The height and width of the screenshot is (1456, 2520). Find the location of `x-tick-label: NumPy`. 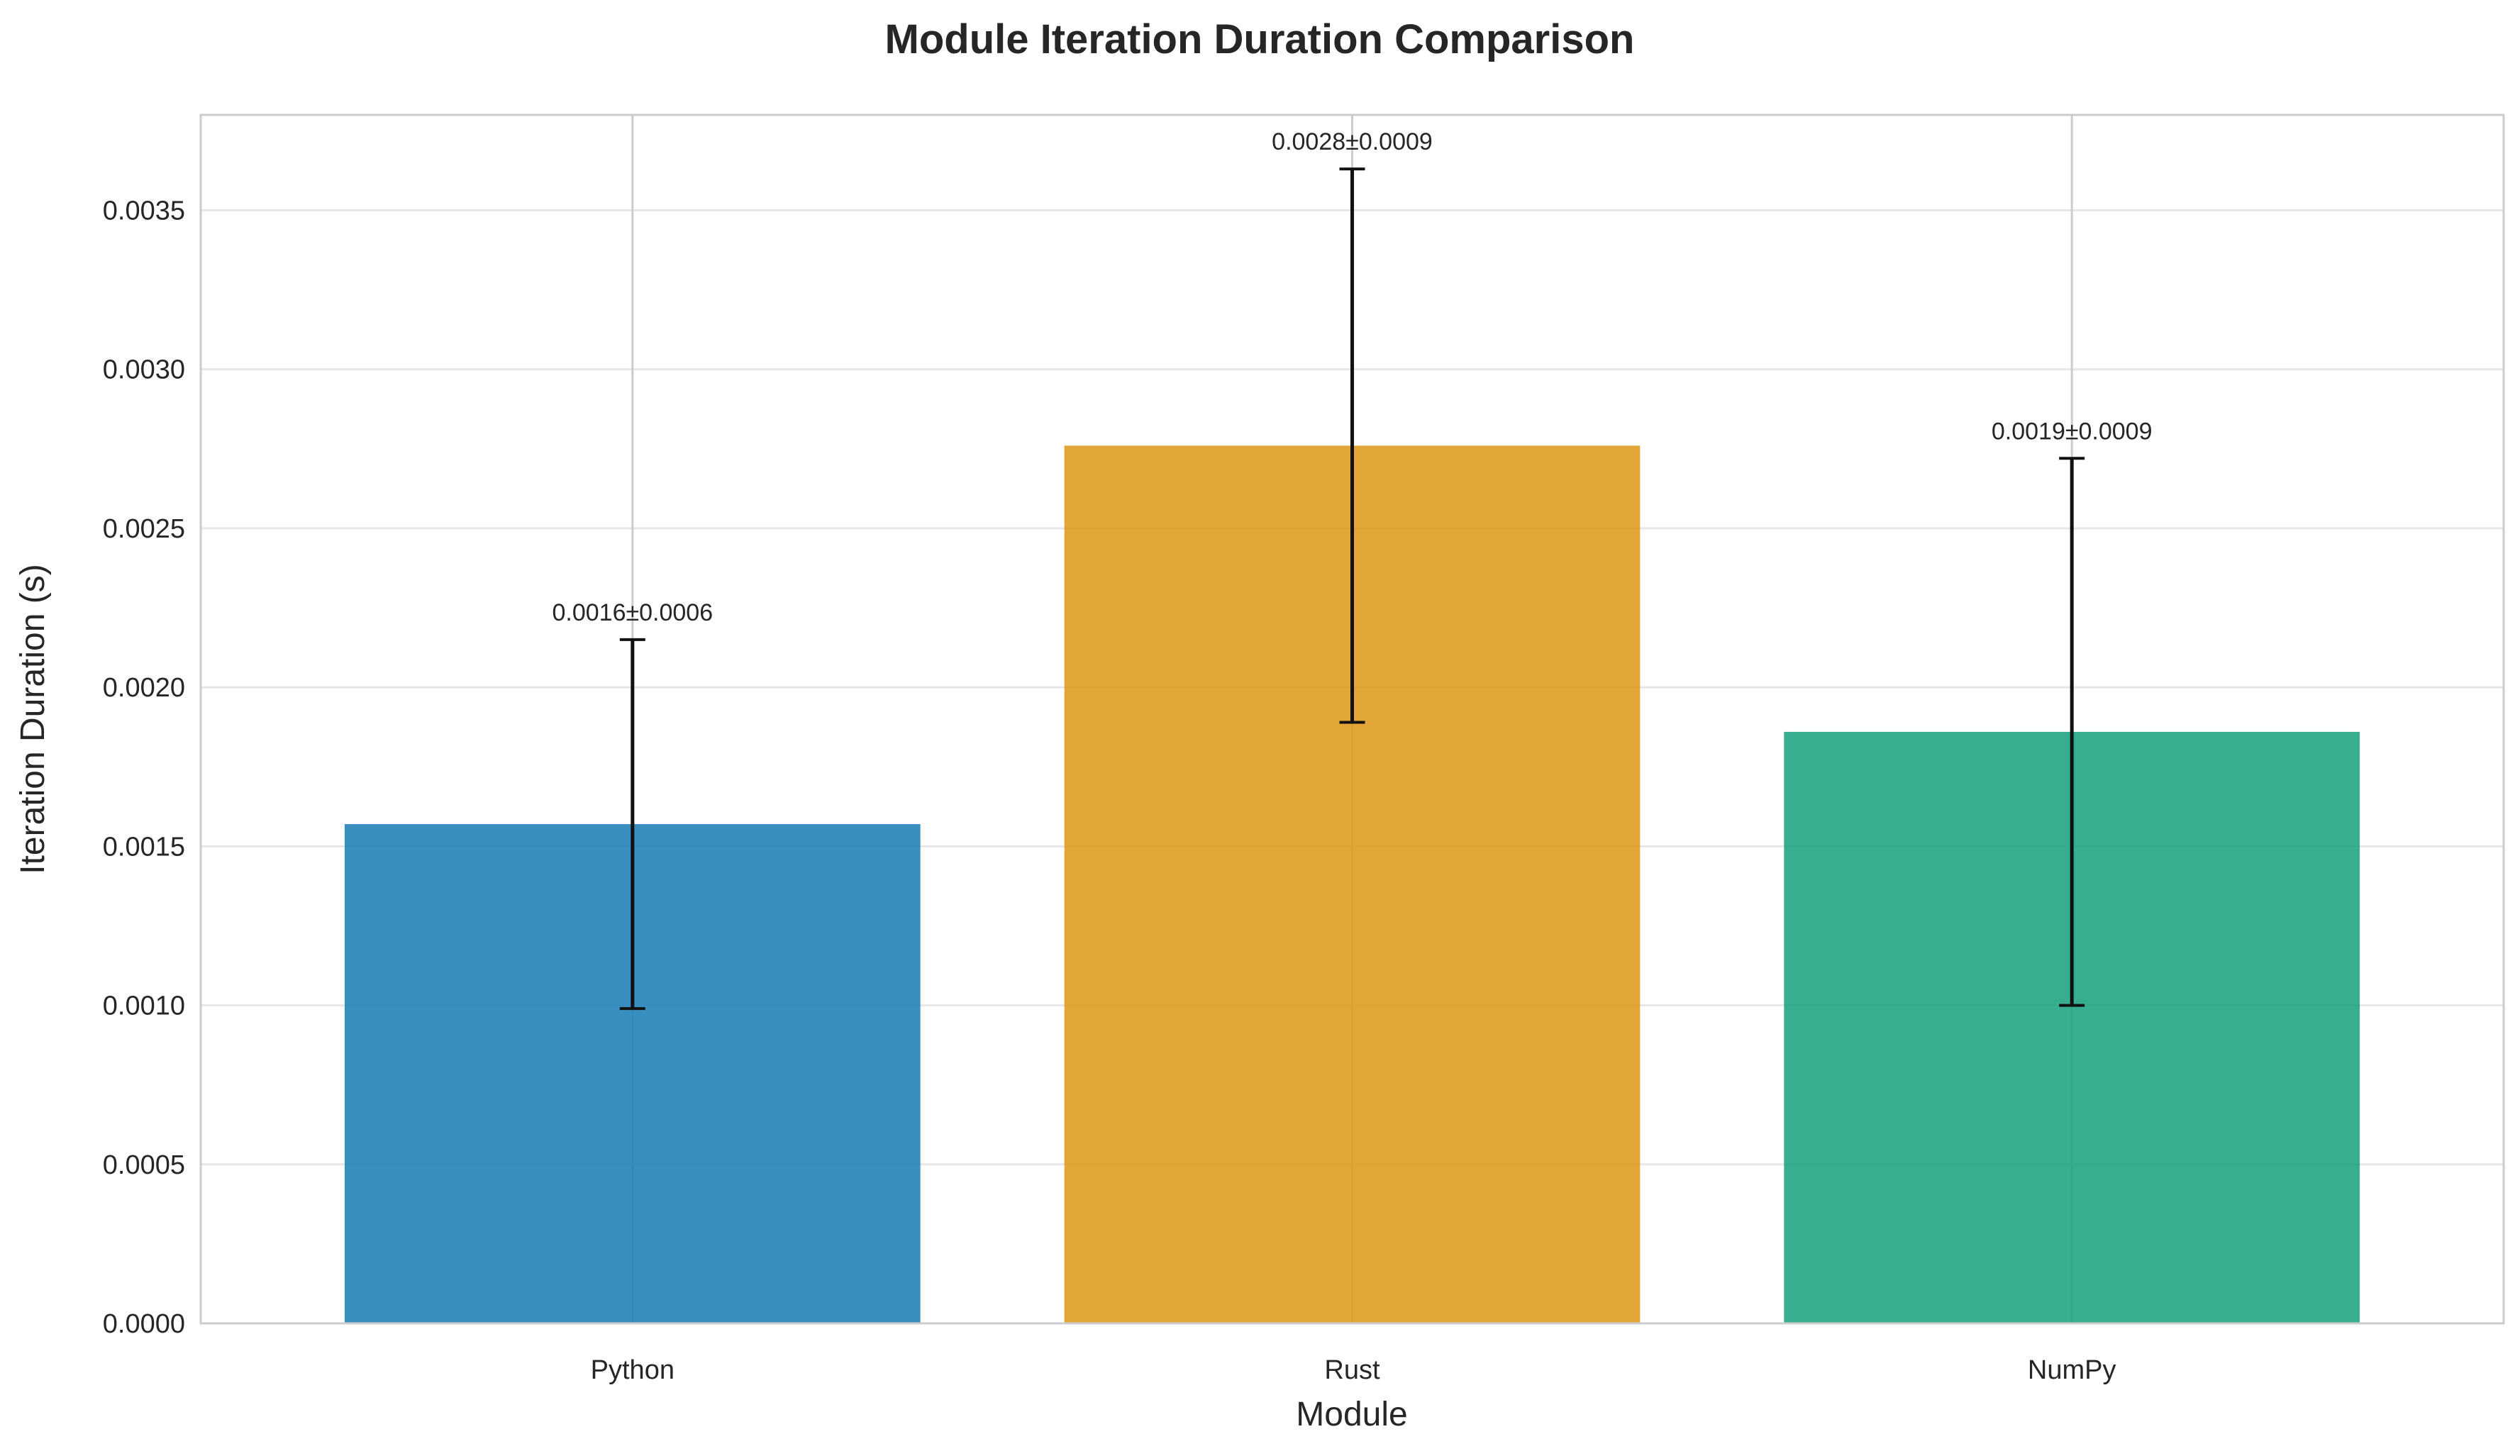

x-tick-label: NumPy is located at coordinates (2072, 1370).